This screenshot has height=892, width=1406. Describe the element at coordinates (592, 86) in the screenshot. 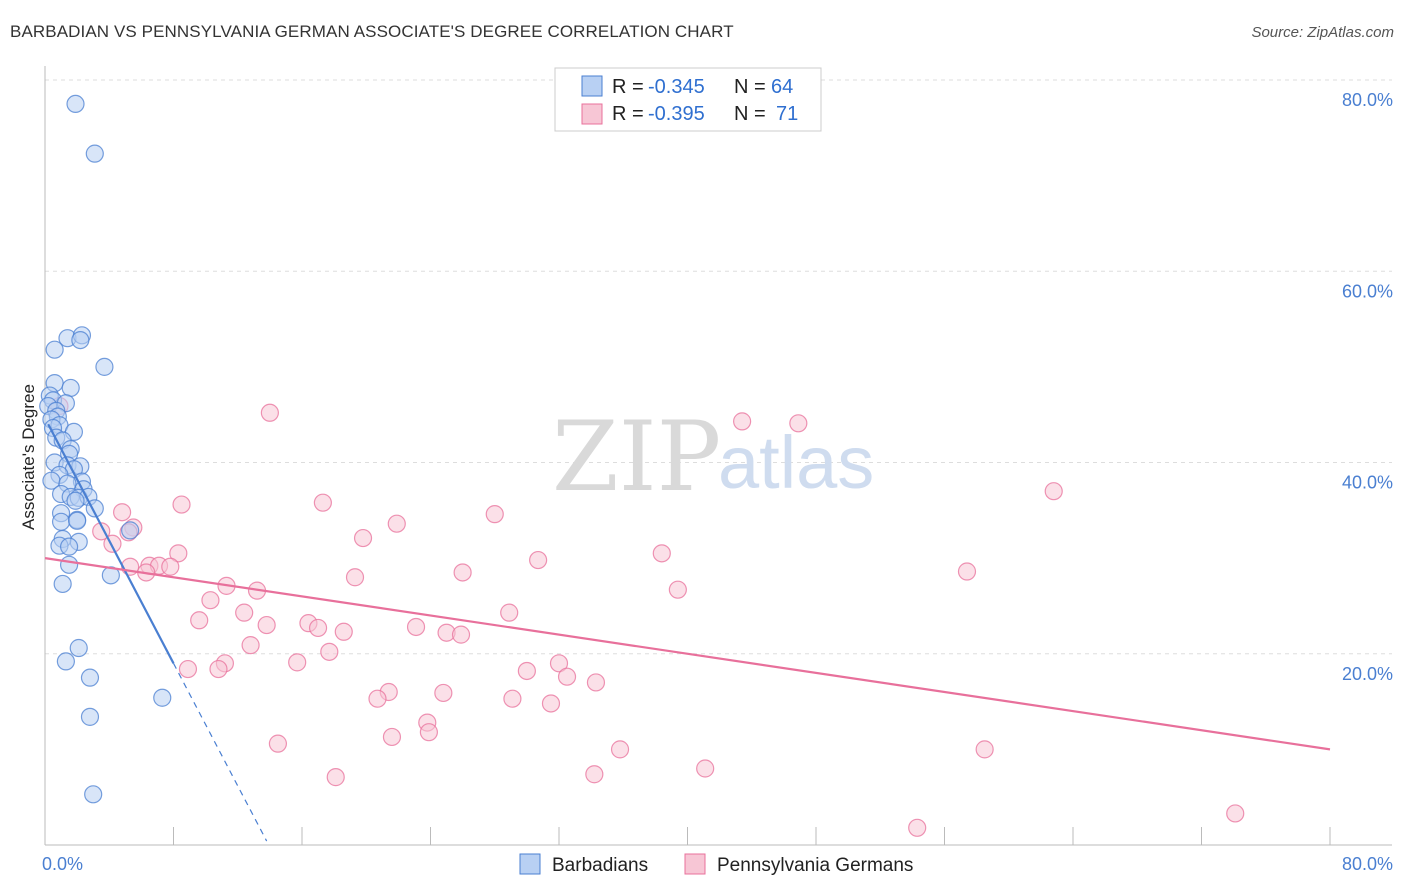

I see `legend-swatch-barbadians` at that location.